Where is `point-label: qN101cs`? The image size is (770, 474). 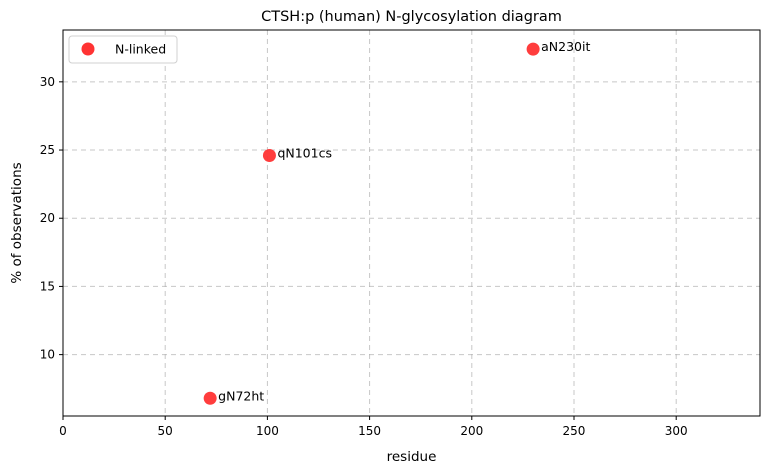
point-label: qN101cs is located at coordinates (304, 152).